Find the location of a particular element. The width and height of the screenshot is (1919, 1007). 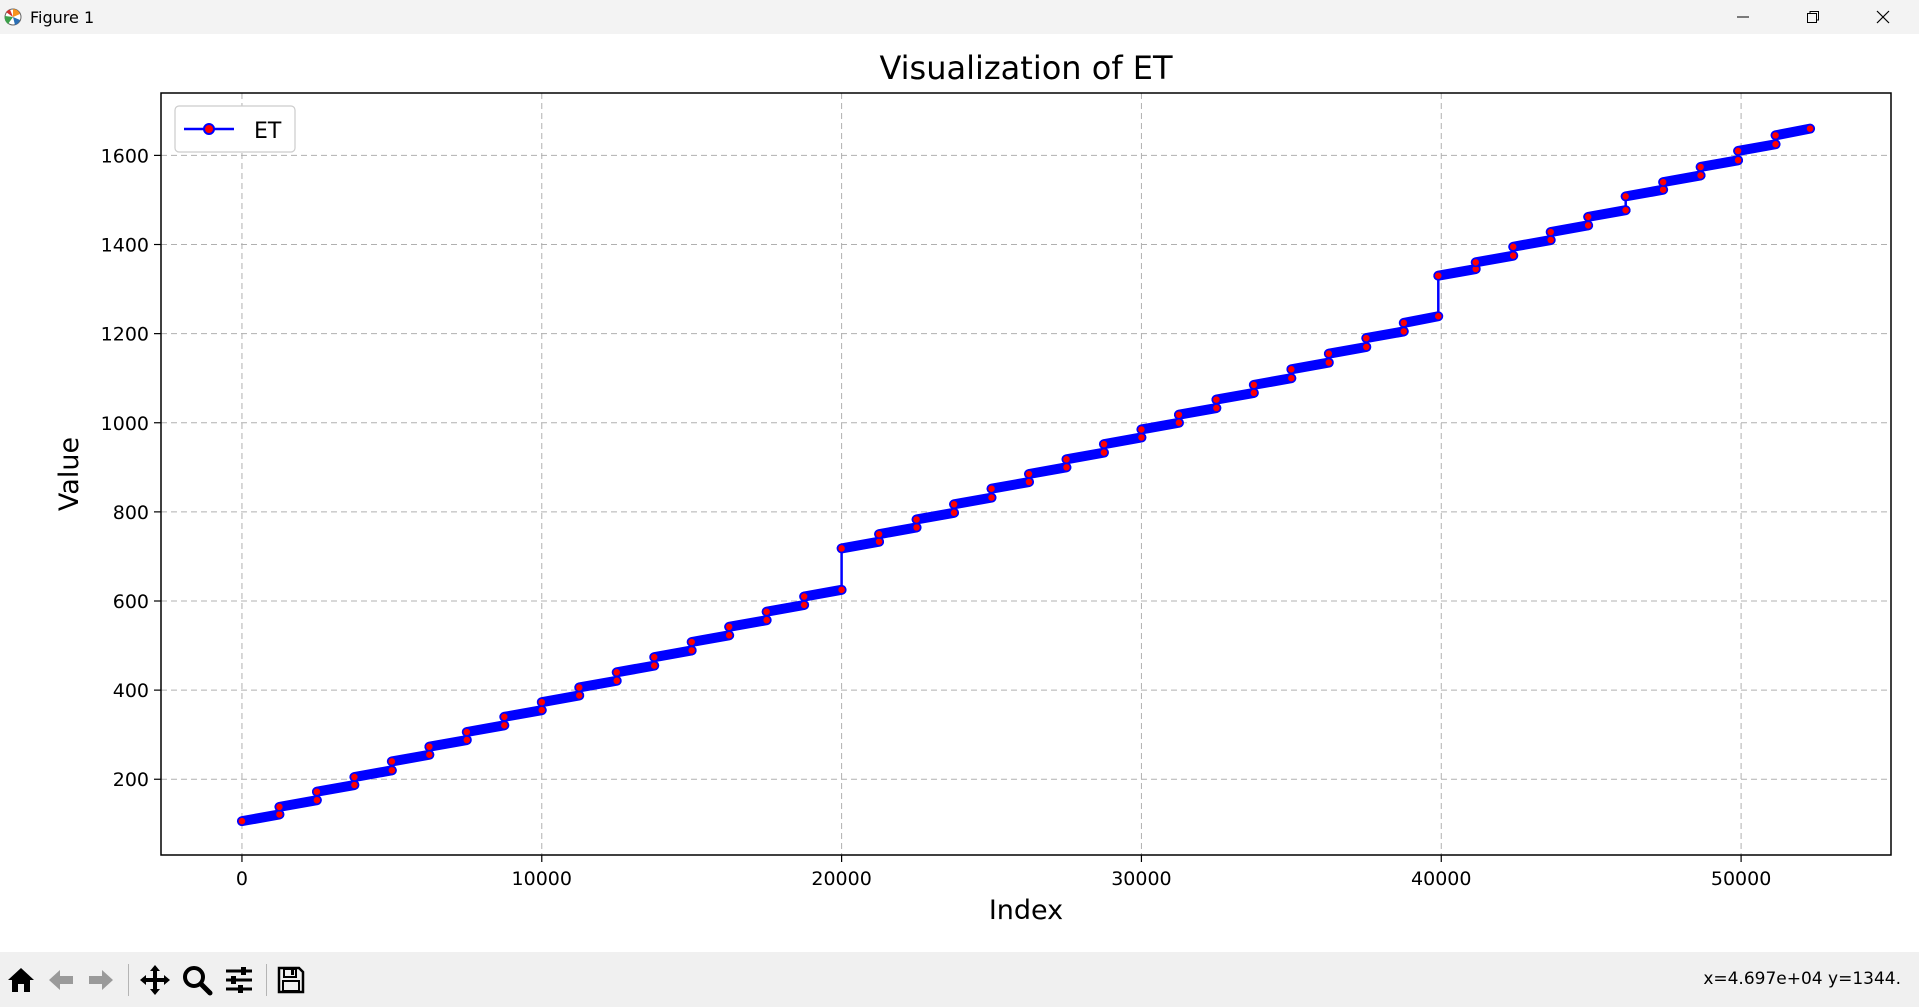

minimize-icon is located at coordinates (1743, 17).